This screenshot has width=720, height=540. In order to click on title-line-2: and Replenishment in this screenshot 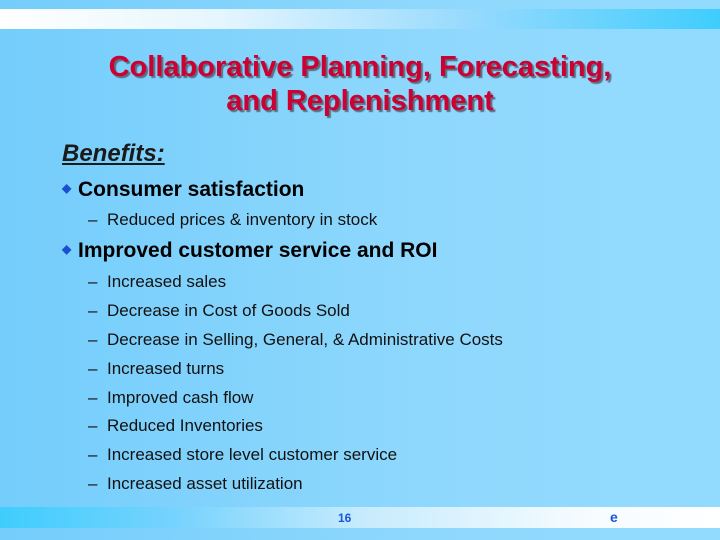, I will do `click(360, 101)`.